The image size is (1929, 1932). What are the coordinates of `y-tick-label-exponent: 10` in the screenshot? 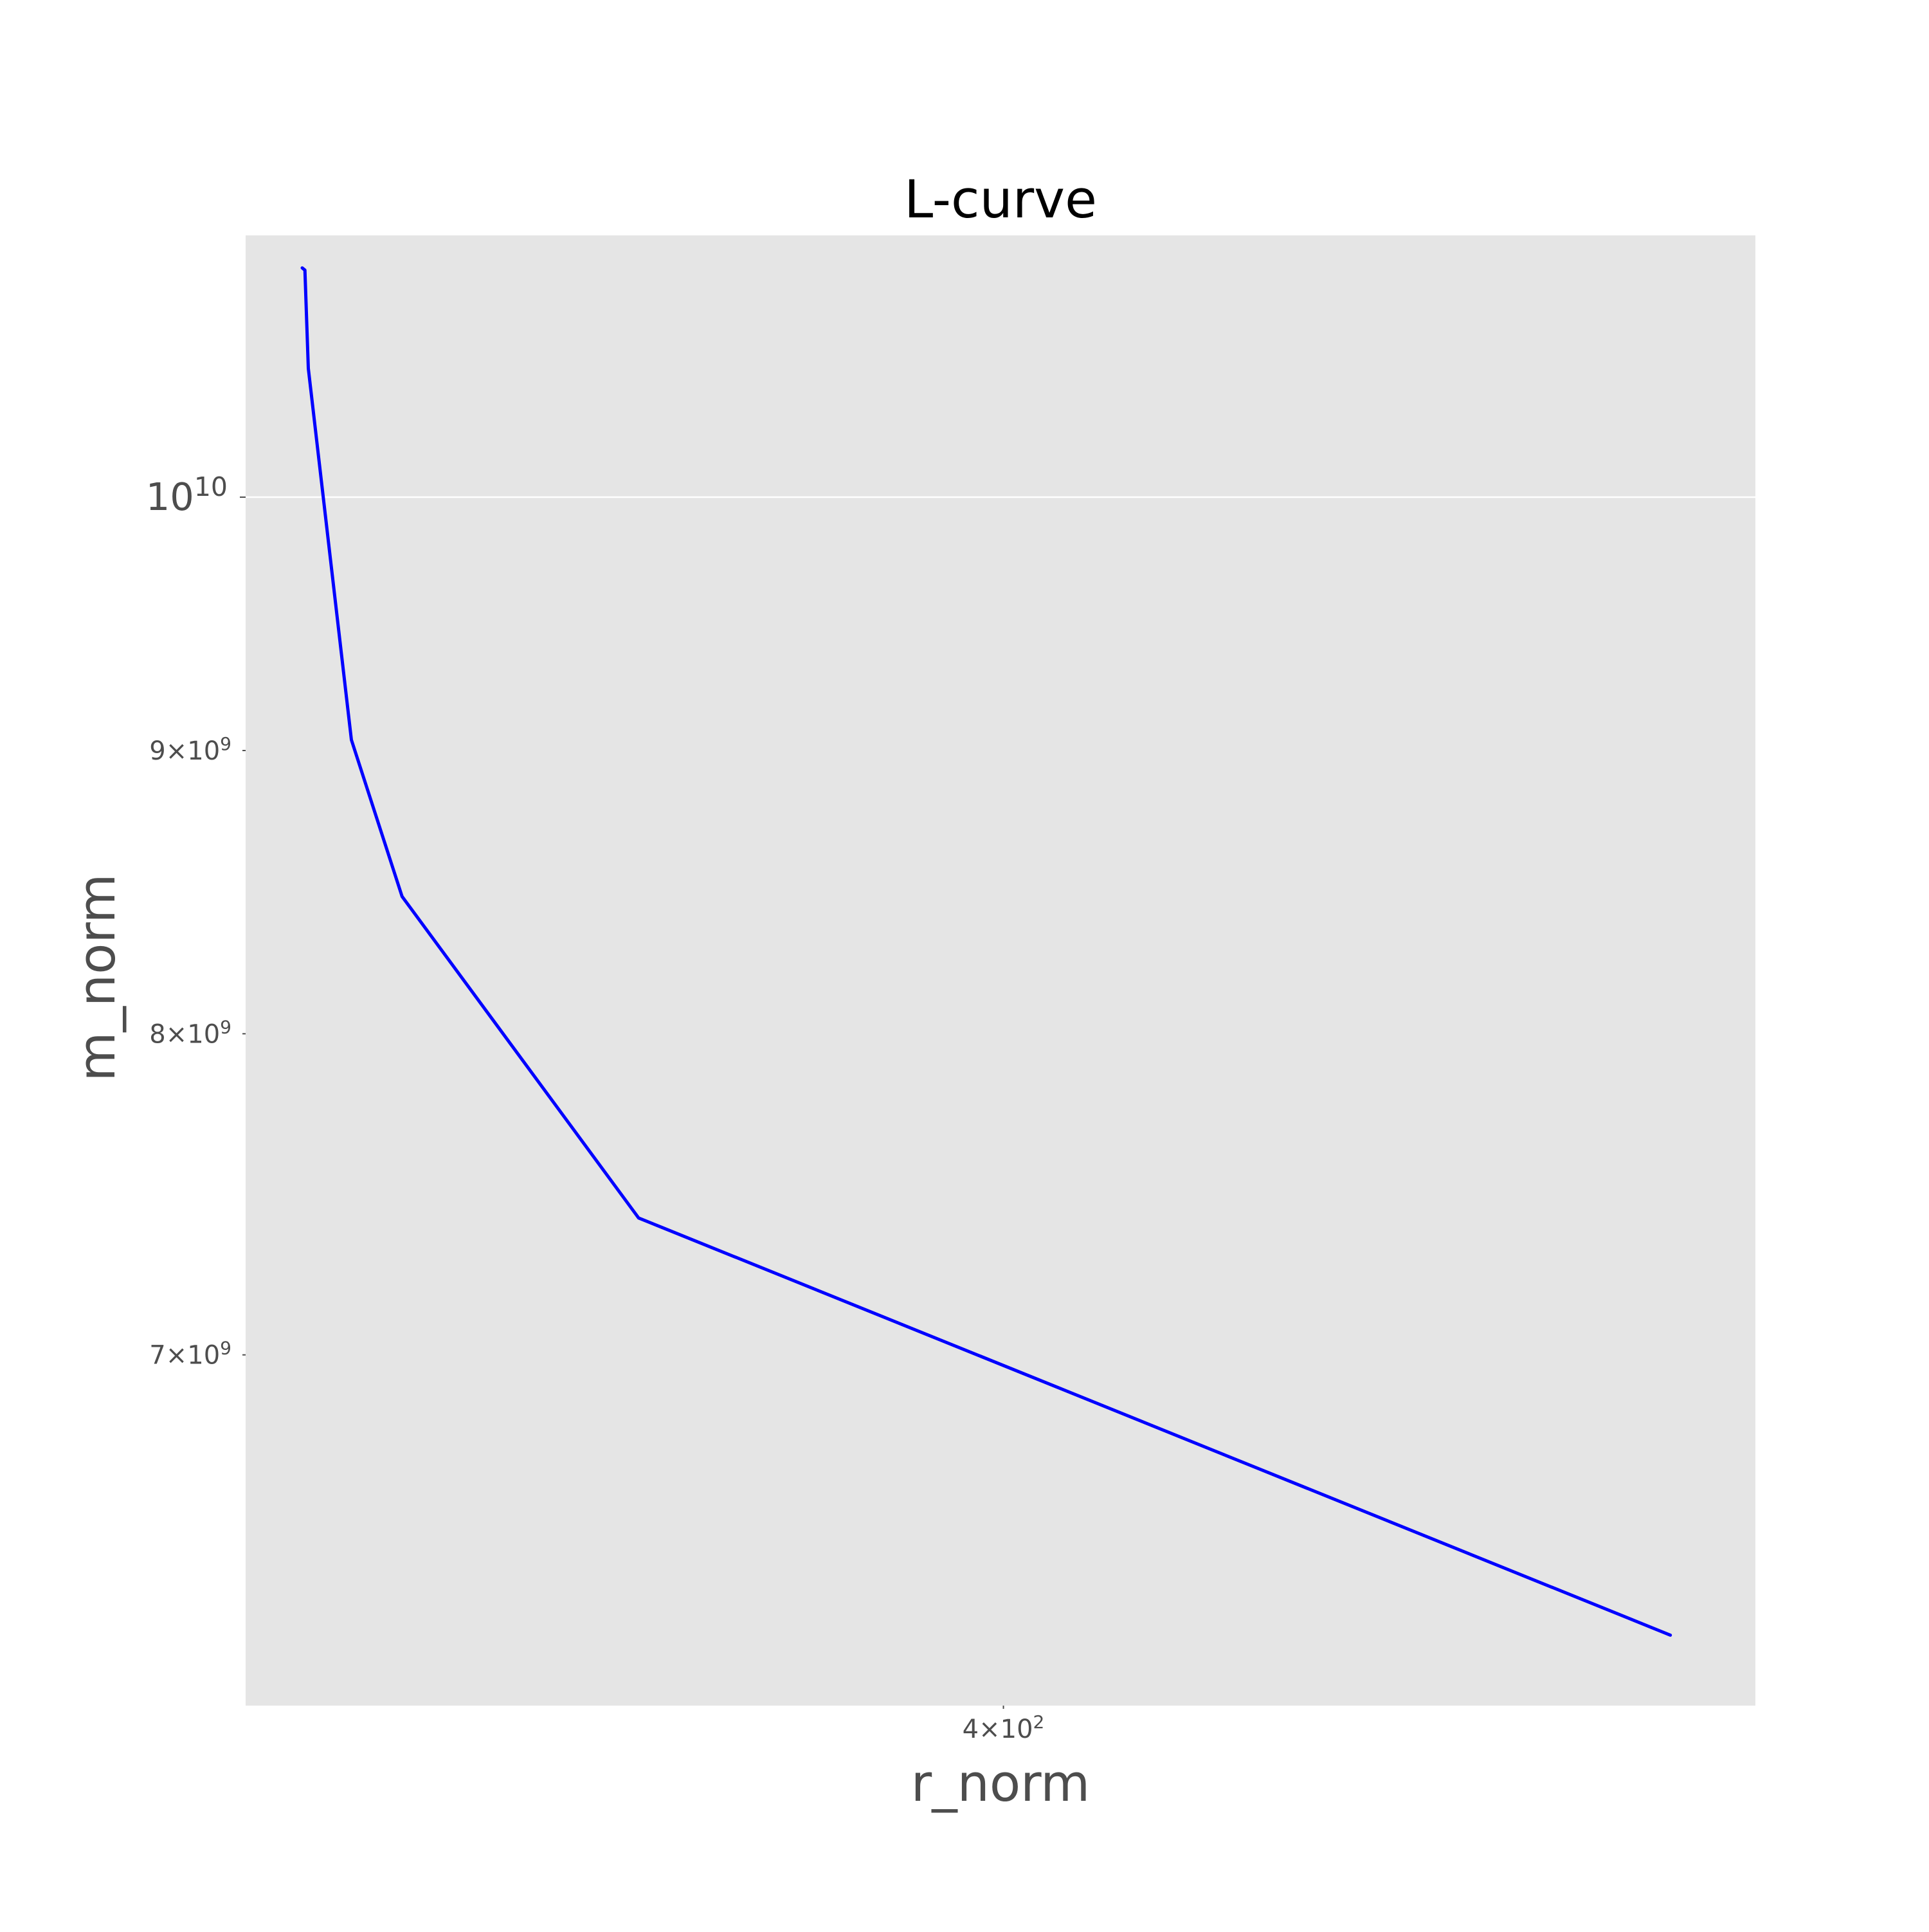 It's located at (211, 487).